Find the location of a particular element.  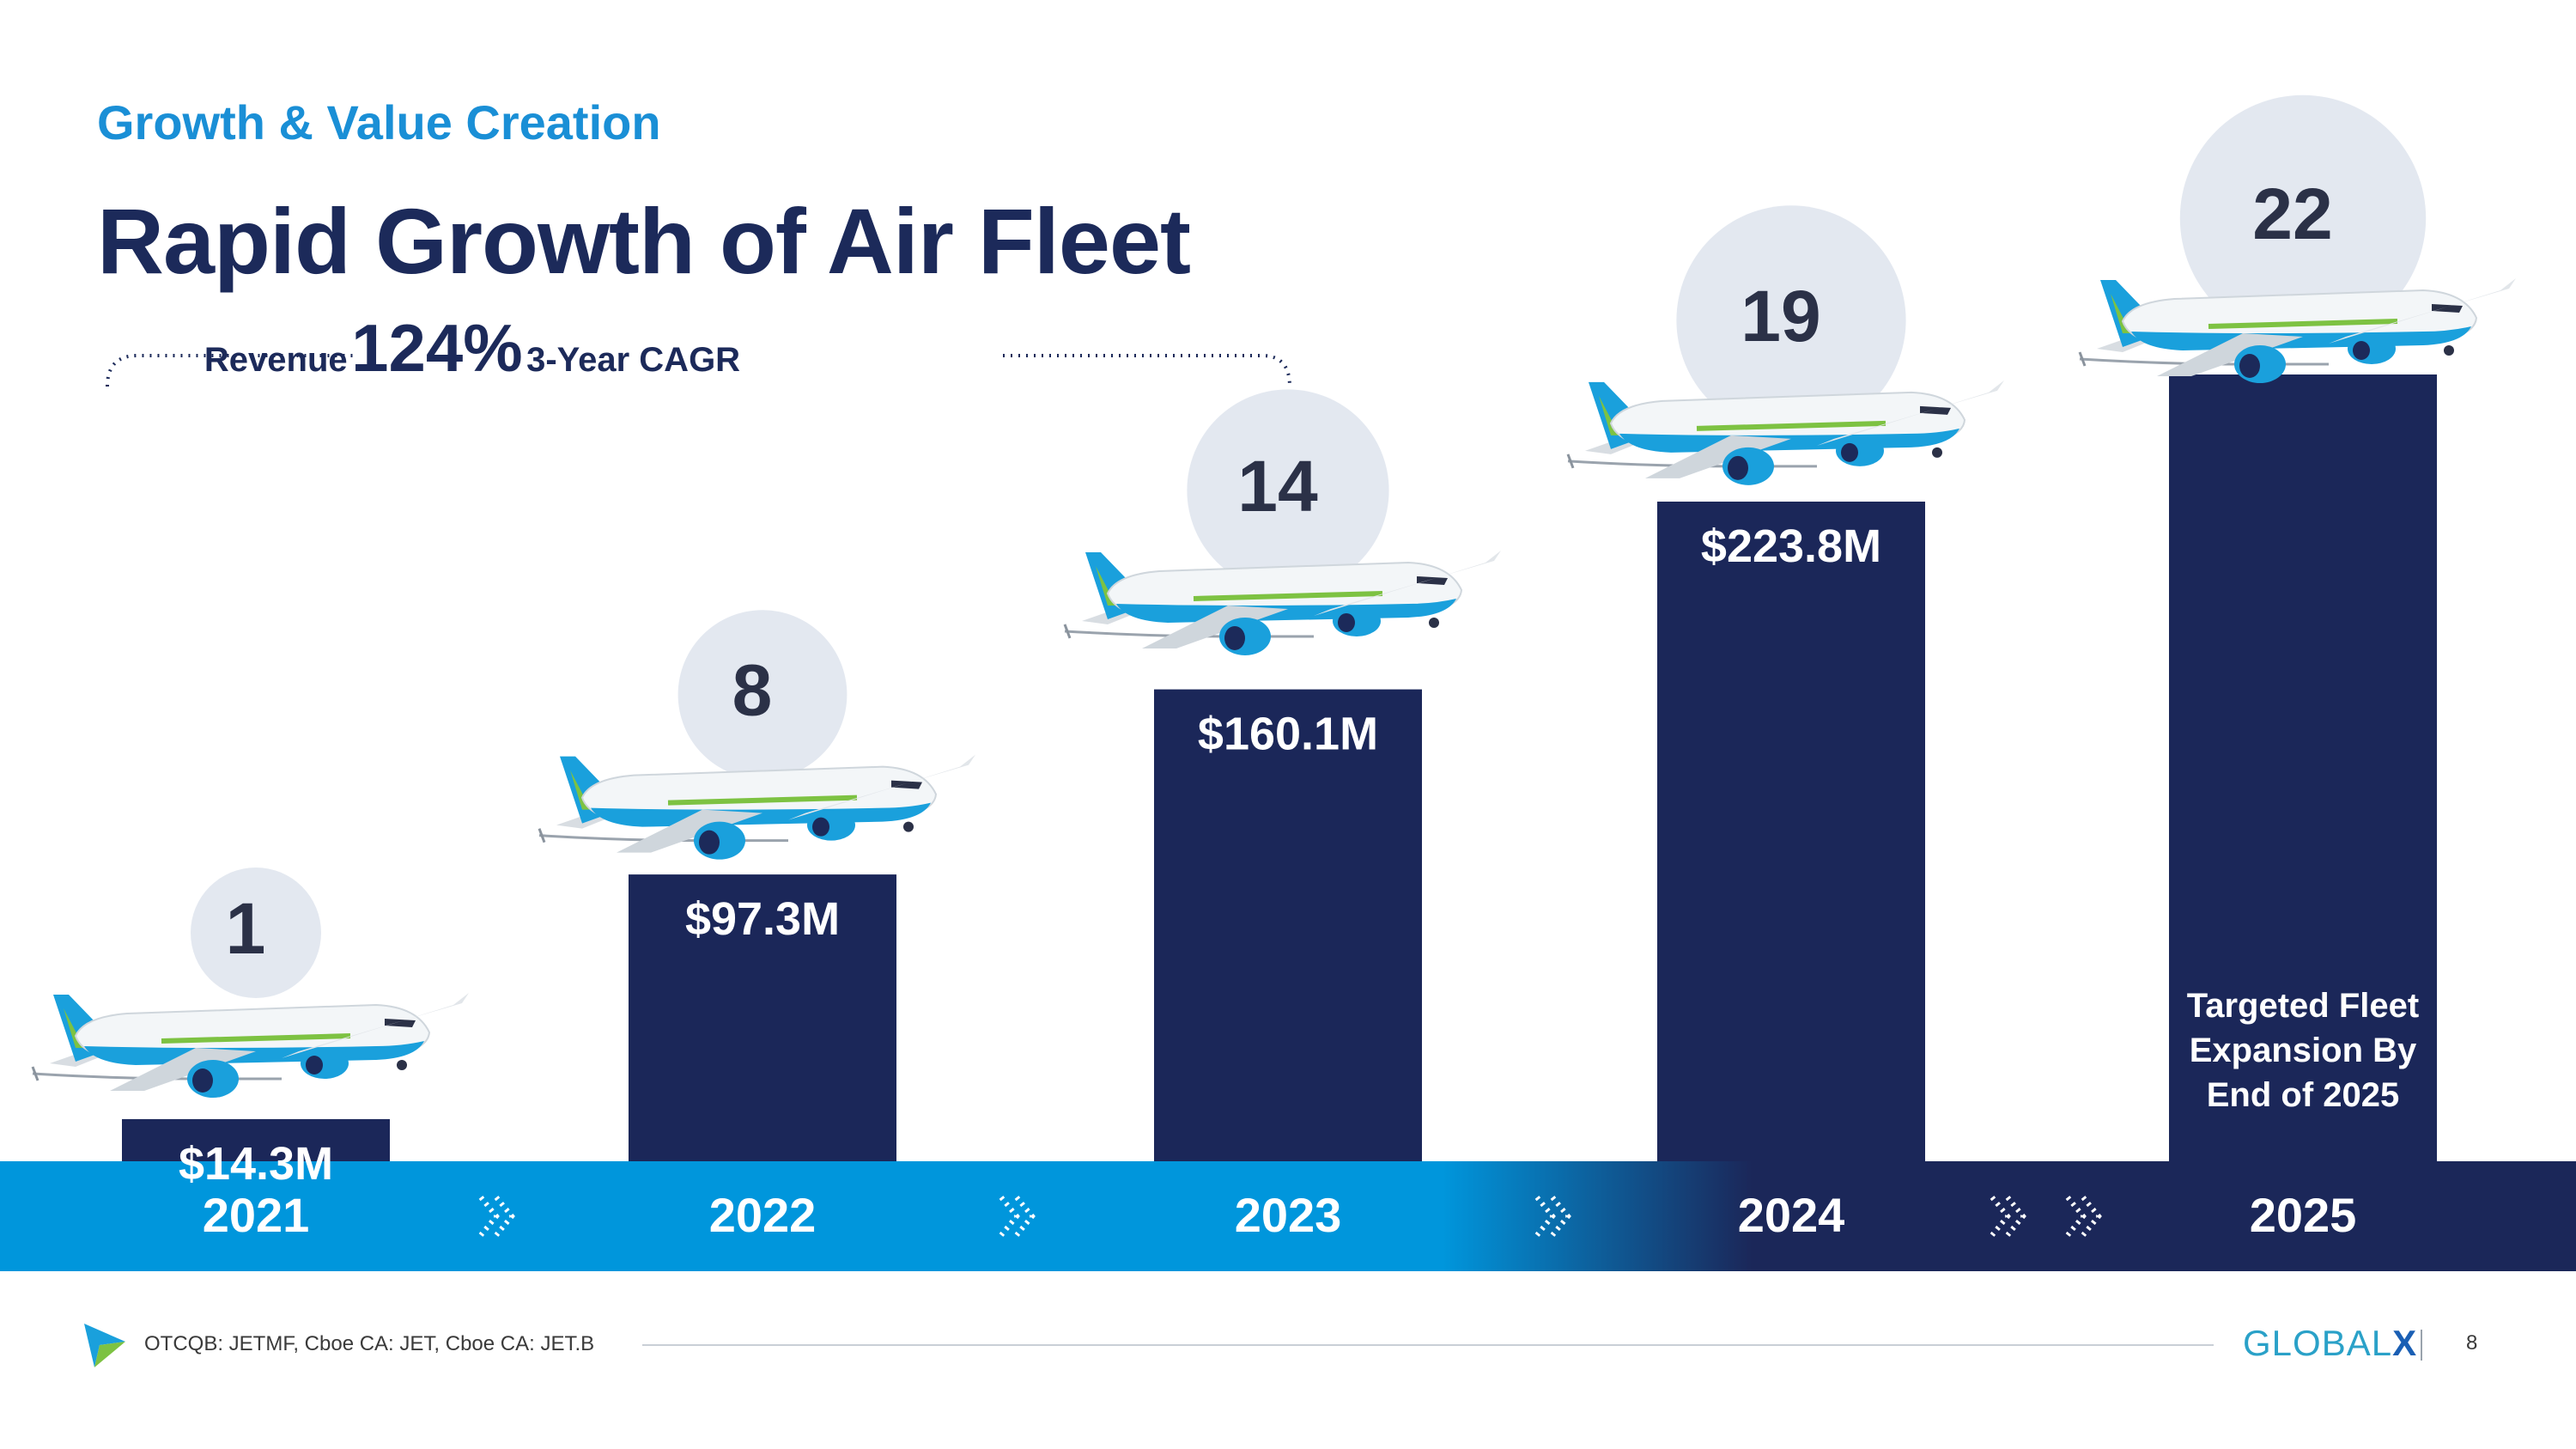

year-label-2023: 2023 is located at coordinates (1288, 1215).